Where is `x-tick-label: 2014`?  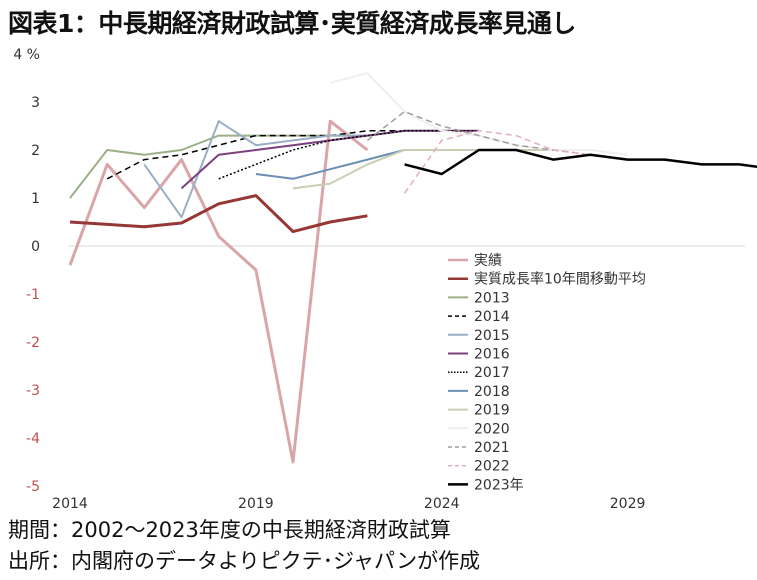
x-tick-label: 2014 is located at coordinates (70, 503).